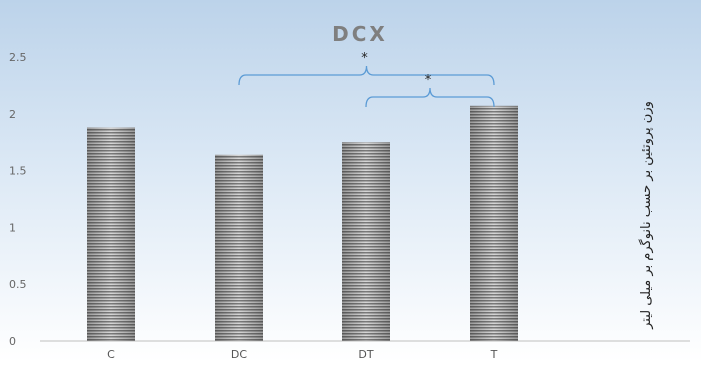  What do you see at coordinates (18, 284) in the screenshot?
I see `y-tick-label: 0.5` at bounding box center [18, 284].